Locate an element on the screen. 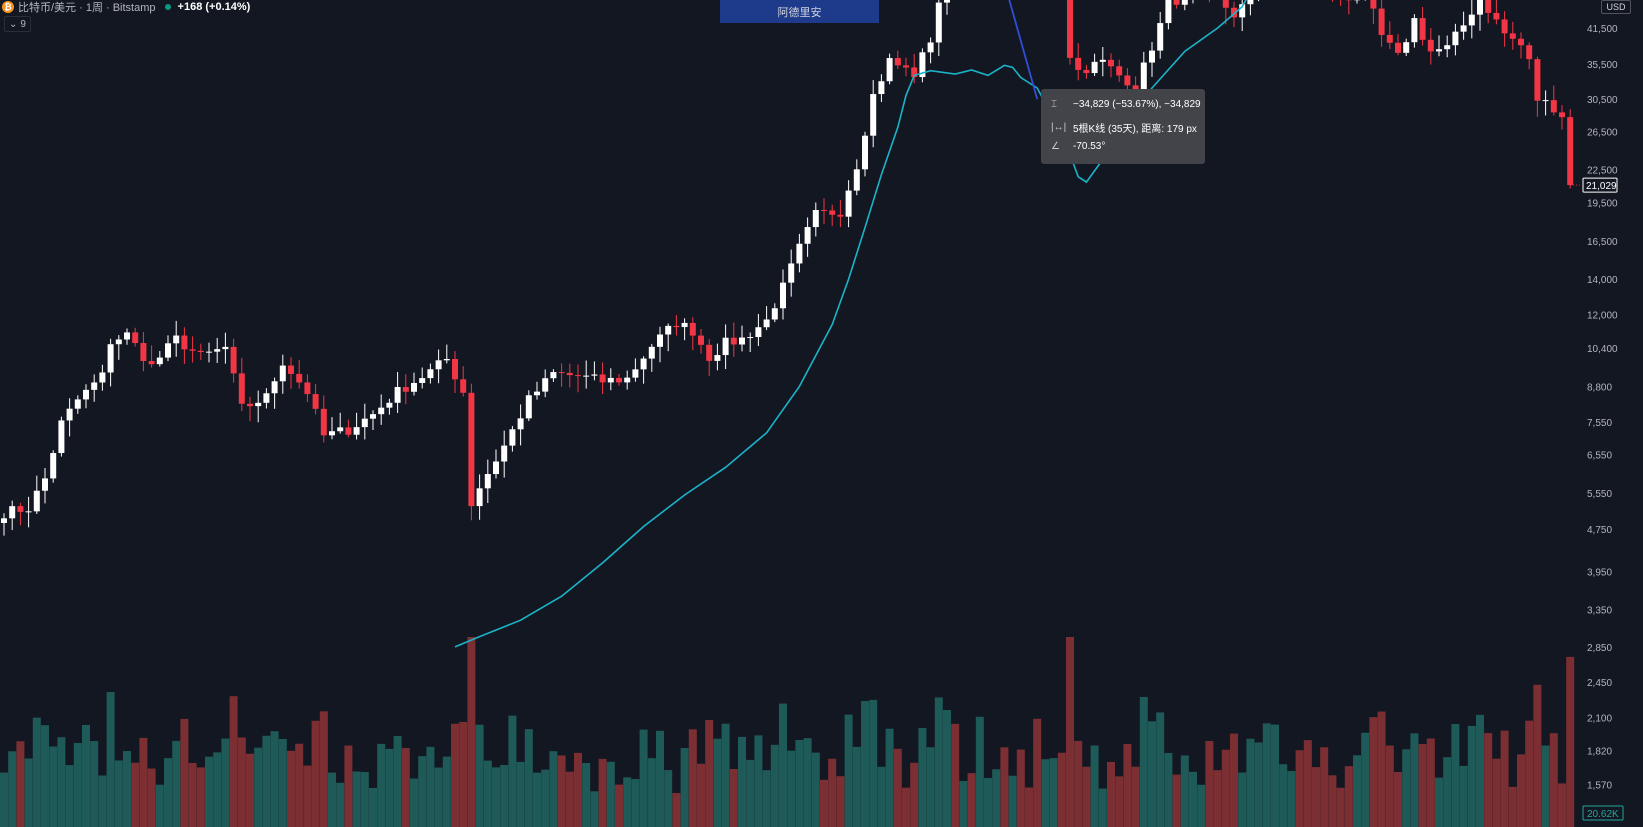 The width and height of the screenshot is (1643, 827). price-tick-label: 12,000 is located at coordinates (1602, 316).